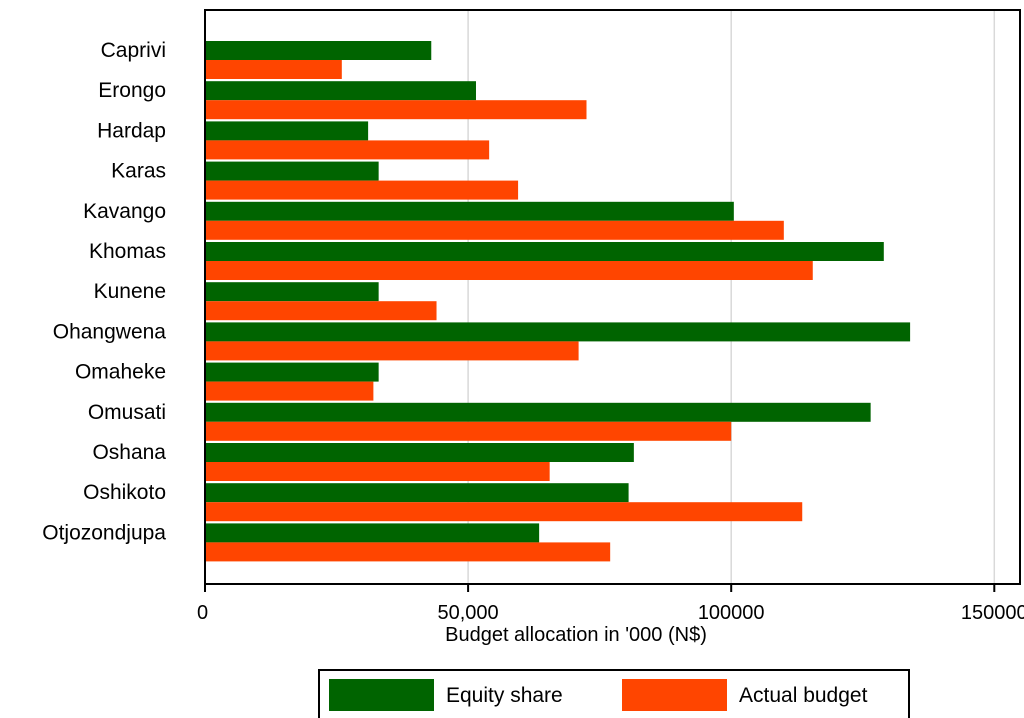 This screenshot has width=1024, height=718. I want to click on category-label-khomas: Khomas, so click(127, 251).